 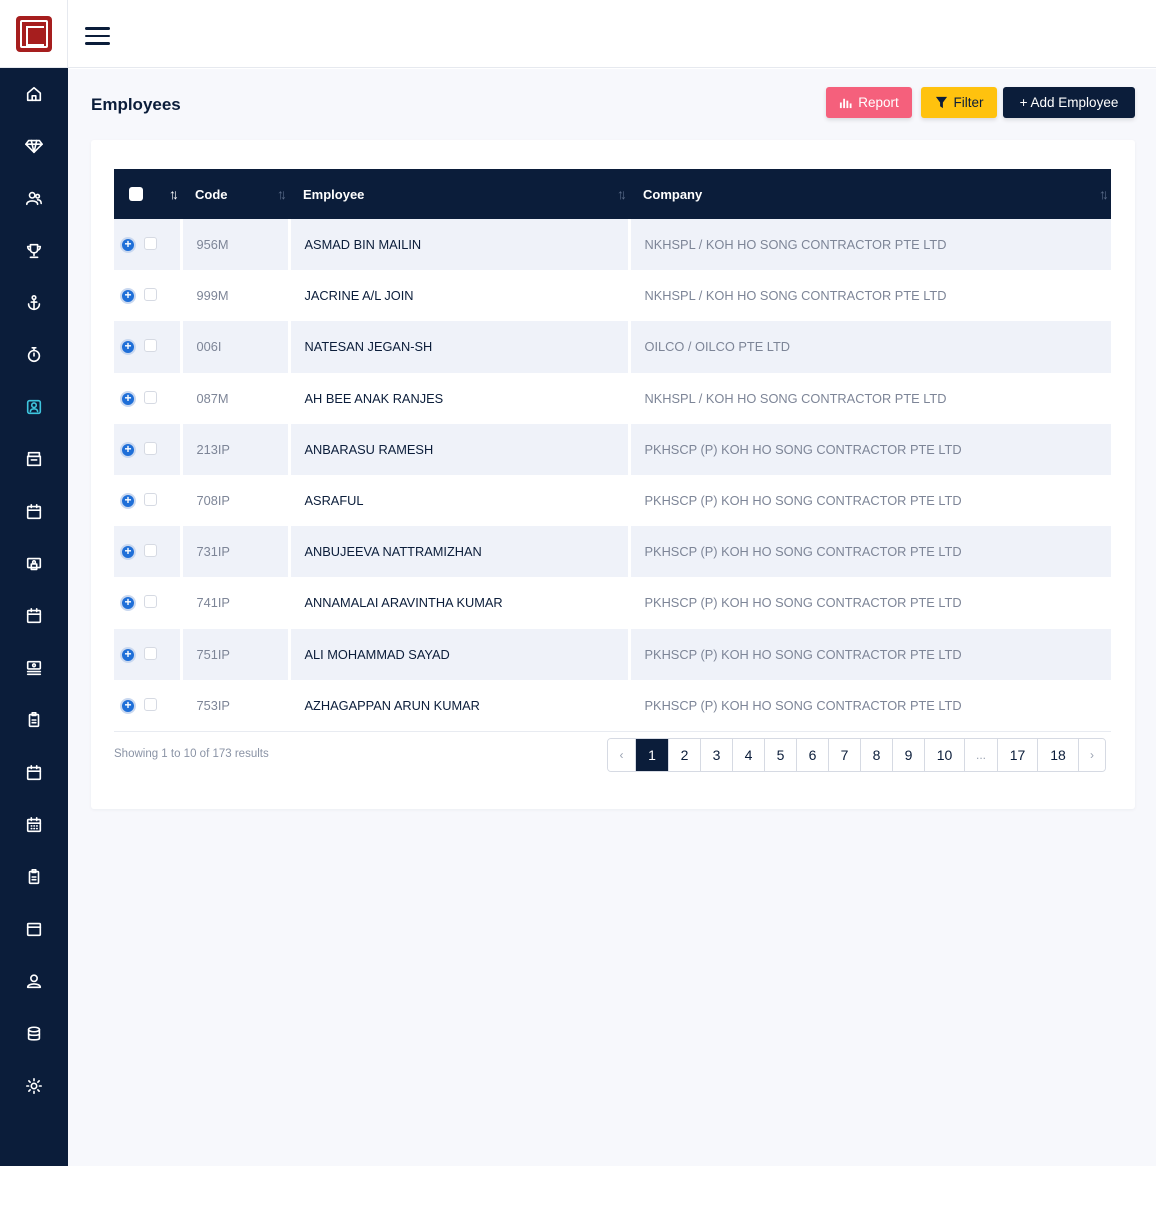 What do you see at coordinates (459, 194) in the screenshot?
I see `employee-column-header: Employee ↑↓` at bounding box center [459, 194].